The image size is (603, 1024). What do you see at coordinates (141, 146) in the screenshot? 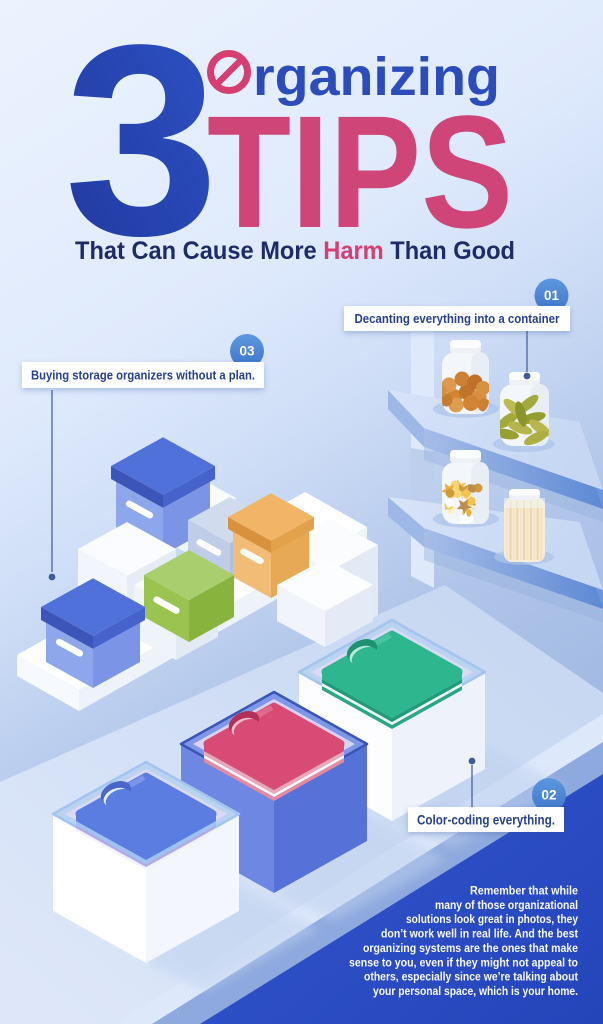
I see `svg-text: 3` at bounding box center [141, 146].